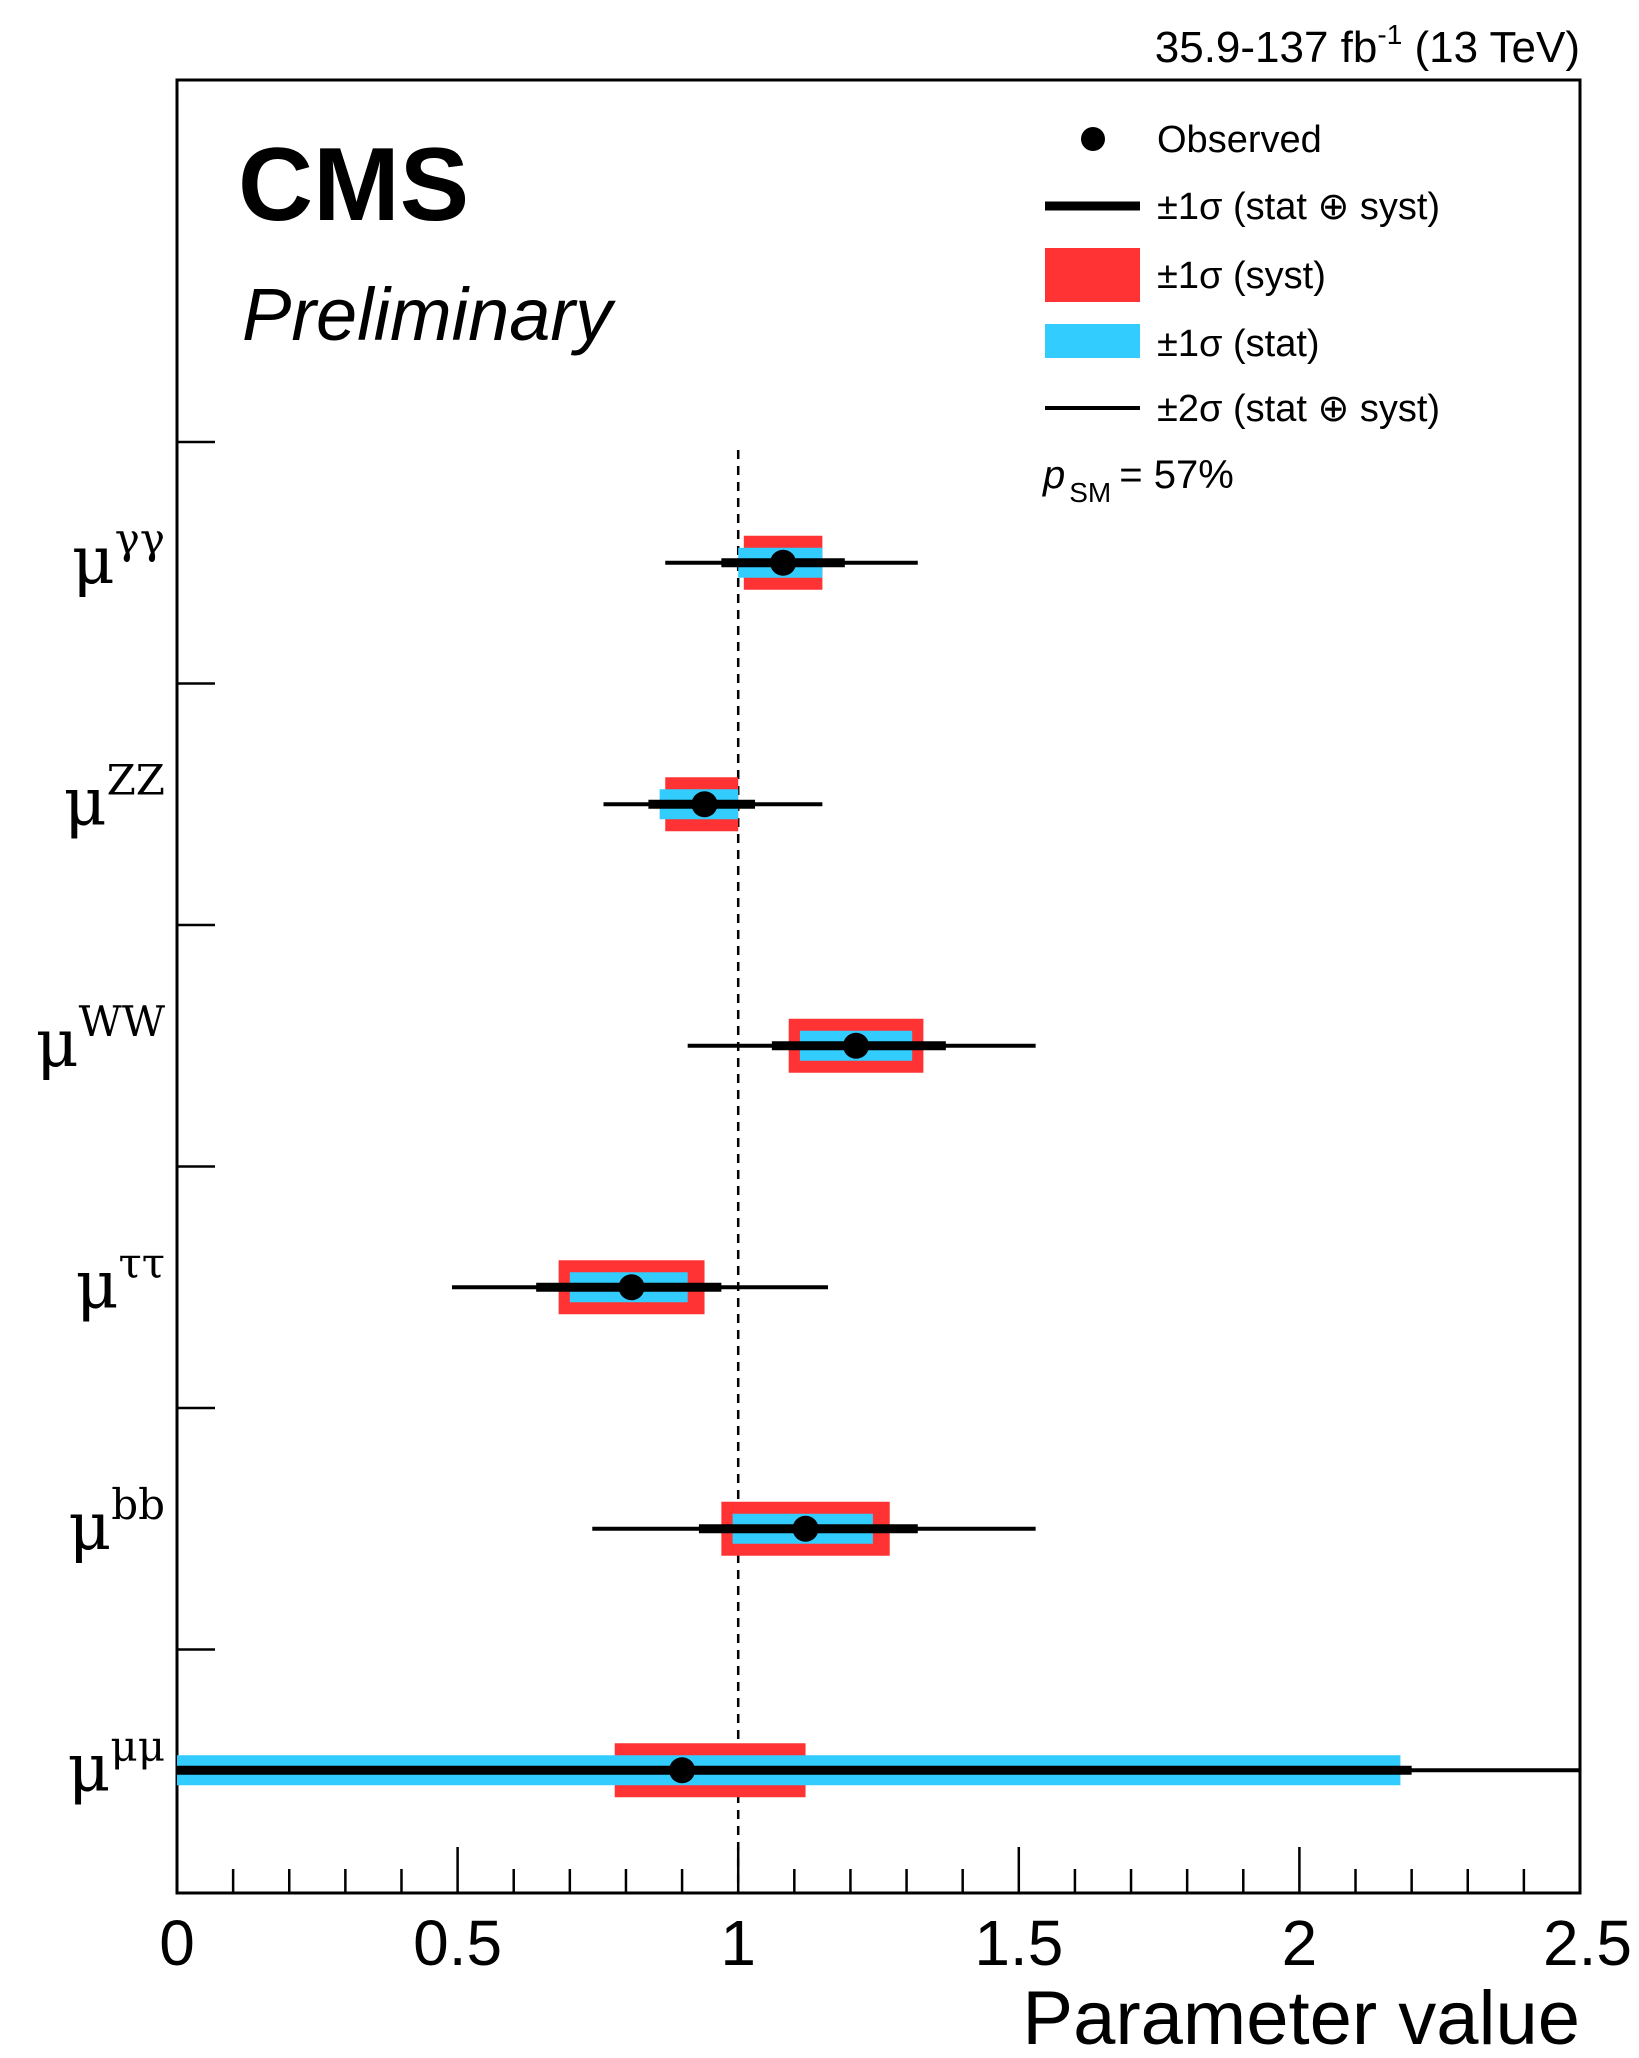  I want to click on x-axis: 0 0.5 1 1.5 2 2.5, so click(895, 1913).